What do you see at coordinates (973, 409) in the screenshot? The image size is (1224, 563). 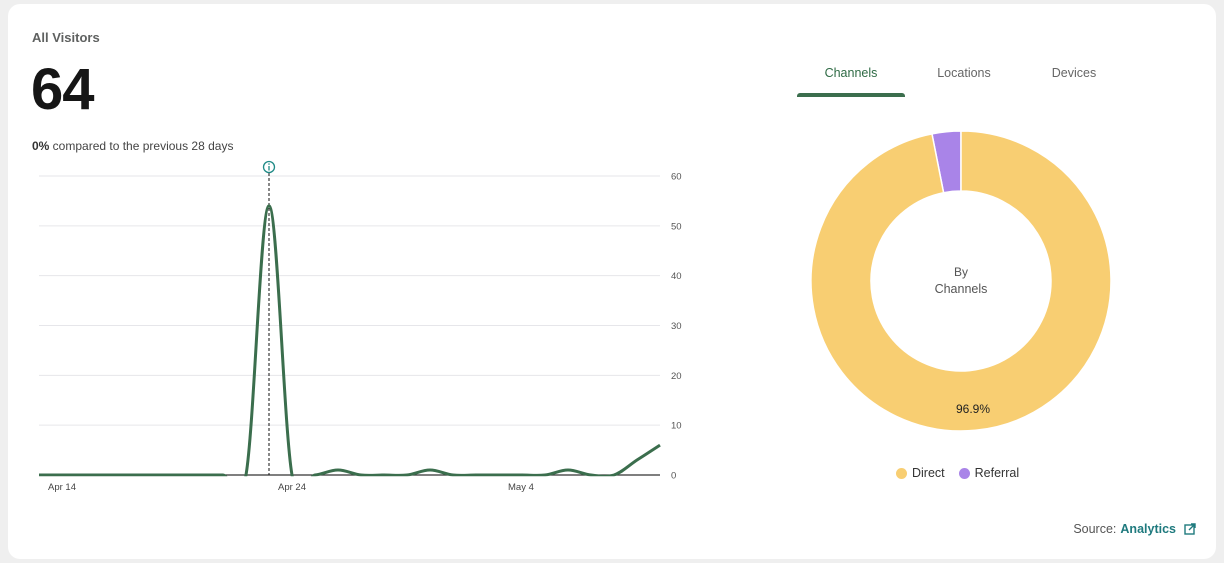 I see `donut-slice-label: 96.9%` at bounding box center [973, 409].